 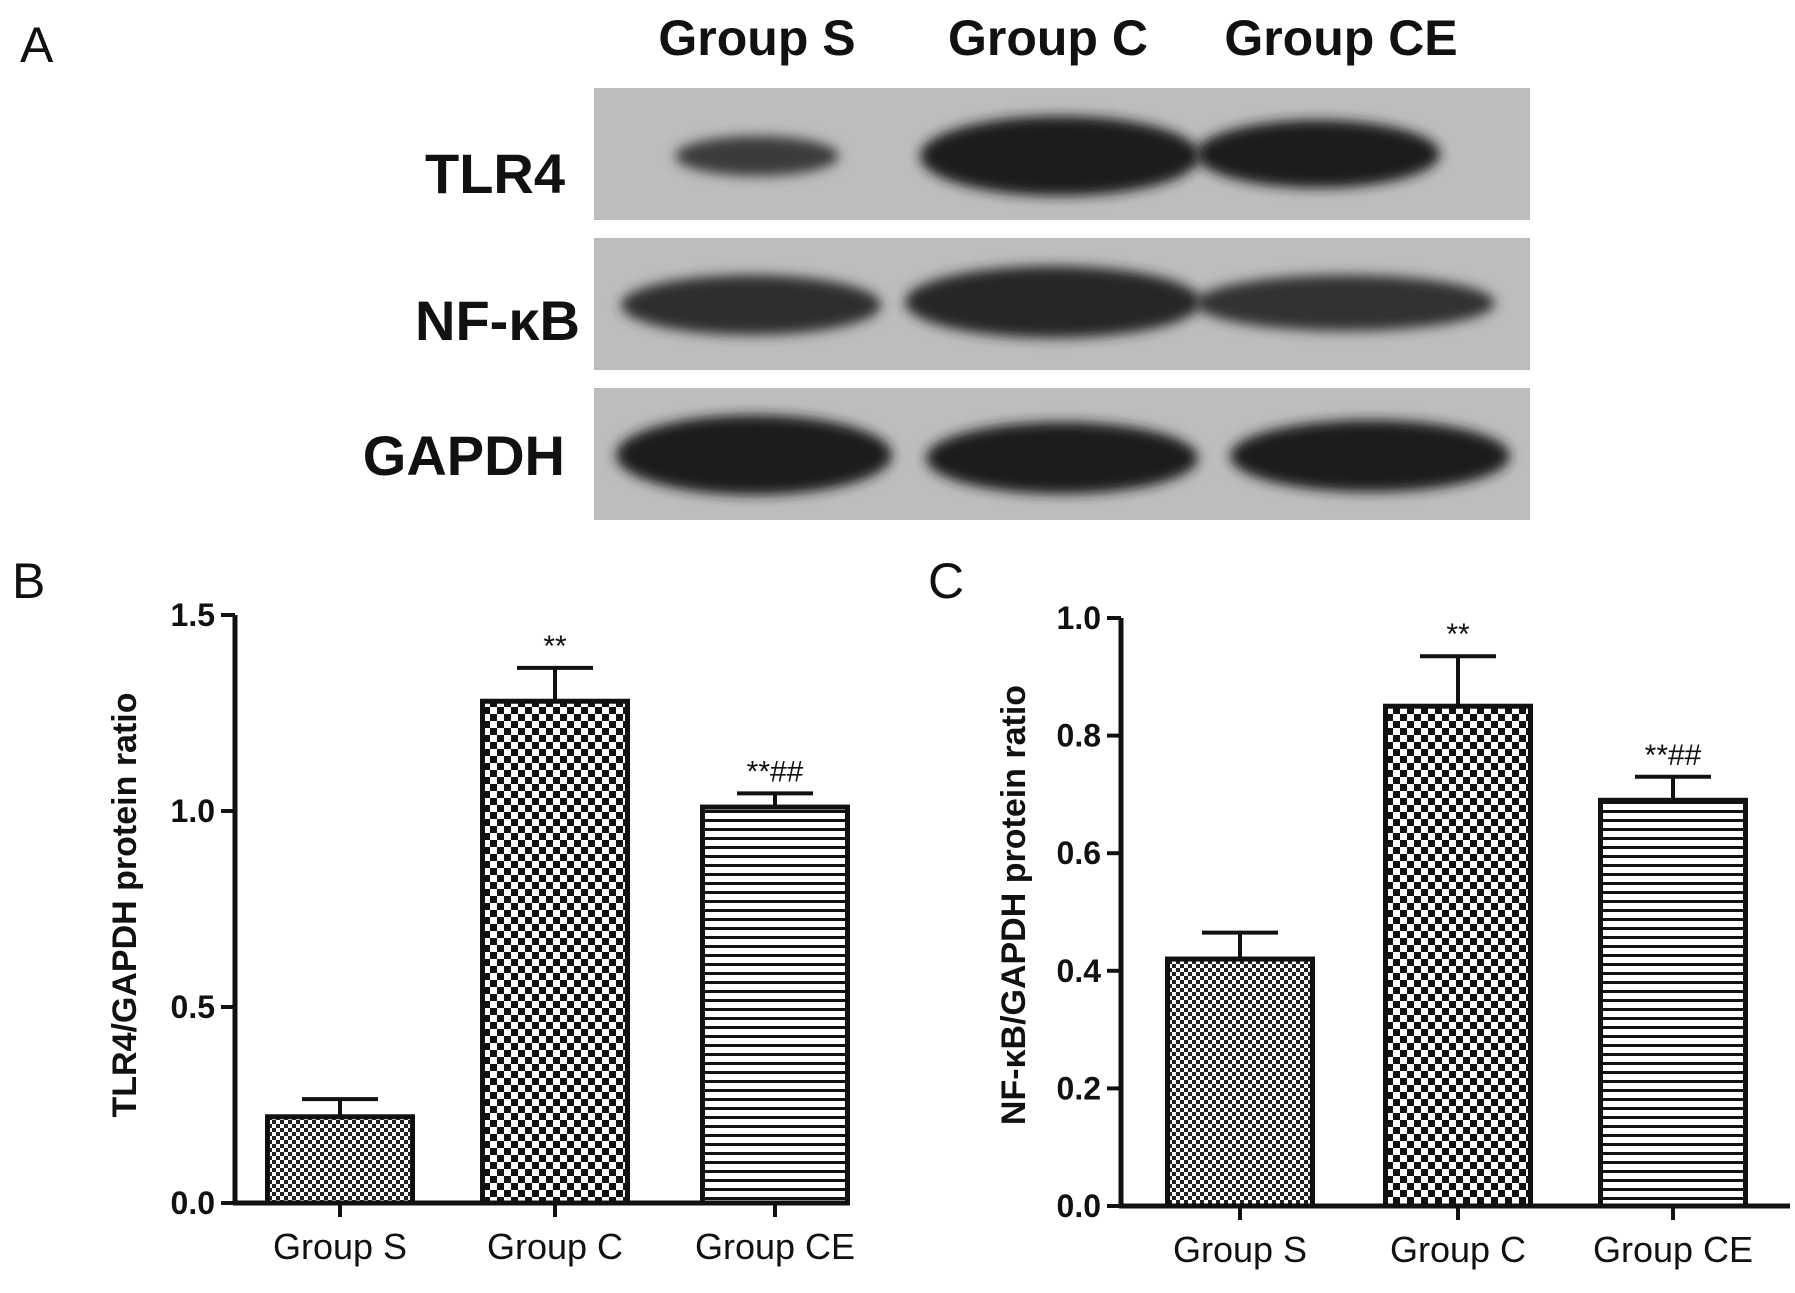 I want to click on blot-row-label-nfkb: NF-κB, so click(x=497, y=320).